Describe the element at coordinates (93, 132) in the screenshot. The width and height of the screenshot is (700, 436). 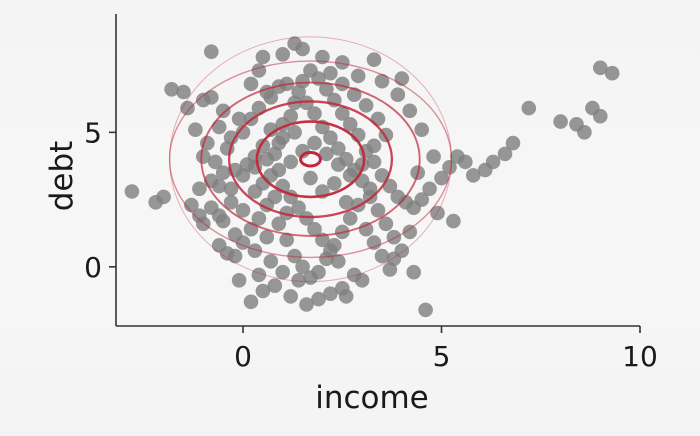
I see `y-tick-label-1: 5` at that location.